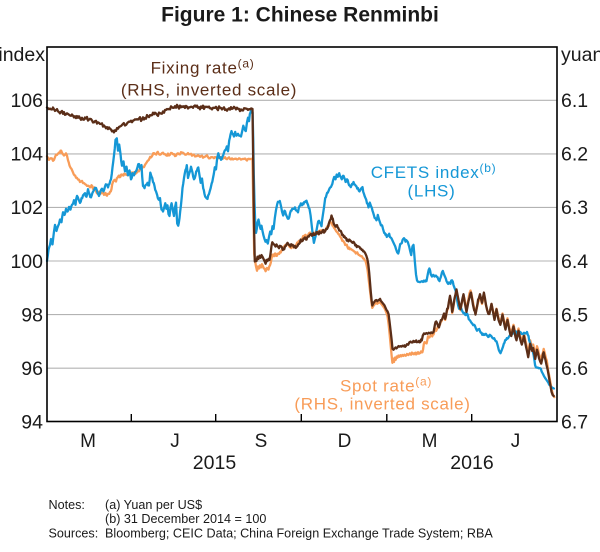 Image resolution: width=600 pixels, height=552 pixels. Describe the element at coordinates (574, 315) in the screenshot. I see `svg-text: 6.5` at that location.